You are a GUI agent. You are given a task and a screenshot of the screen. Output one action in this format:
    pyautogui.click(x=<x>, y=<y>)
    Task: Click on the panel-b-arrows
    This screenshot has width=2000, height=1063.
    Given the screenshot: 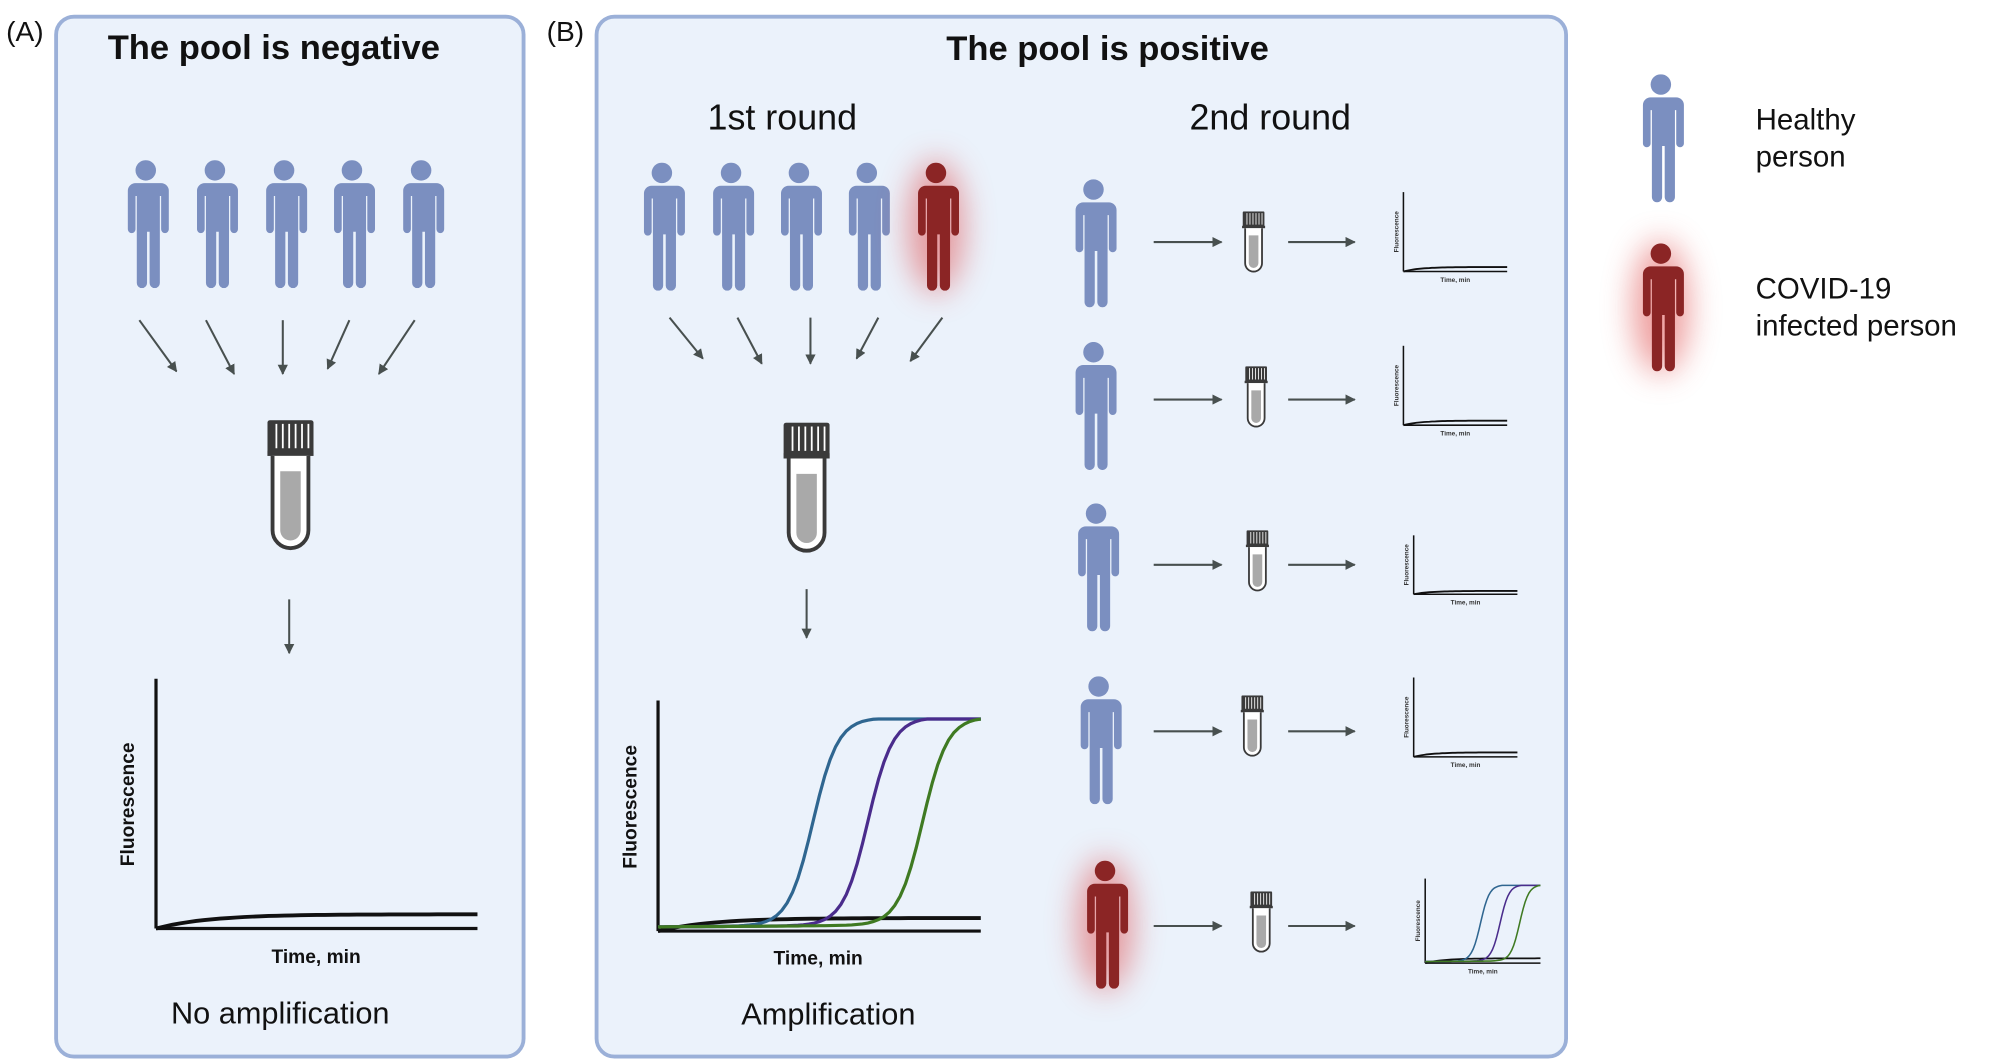 What is the action you would take?
    pyautogui.click(x=806, y=477)
    